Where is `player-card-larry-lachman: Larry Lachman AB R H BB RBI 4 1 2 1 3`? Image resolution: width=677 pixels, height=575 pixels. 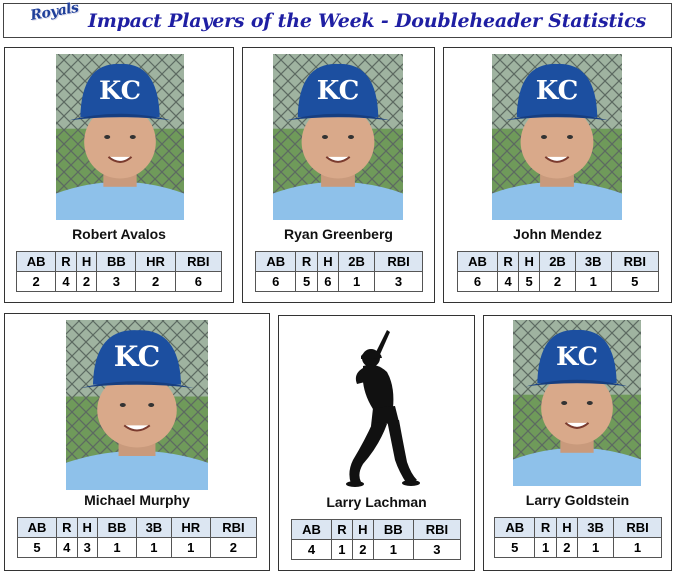 player-card-larry-lachman: Larry Lachman AB R H BB RBI 4 1 2 1 3 is located at coordinates (376, 443).